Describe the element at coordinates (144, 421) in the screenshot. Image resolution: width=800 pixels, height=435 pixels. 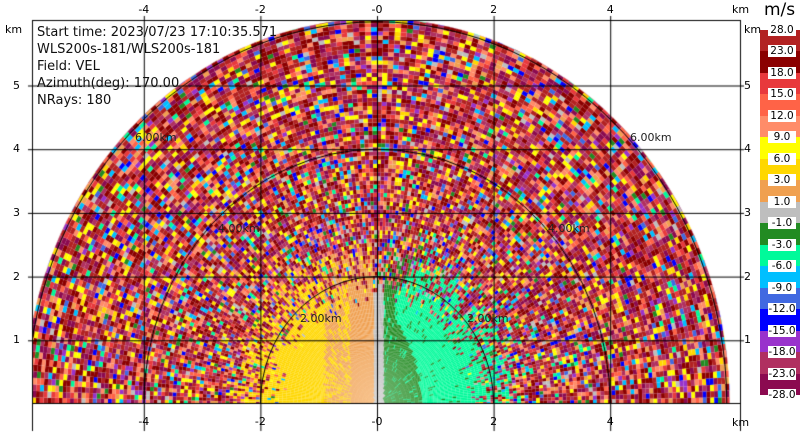
I see `x-tick-label-bottom: -4` at that location.